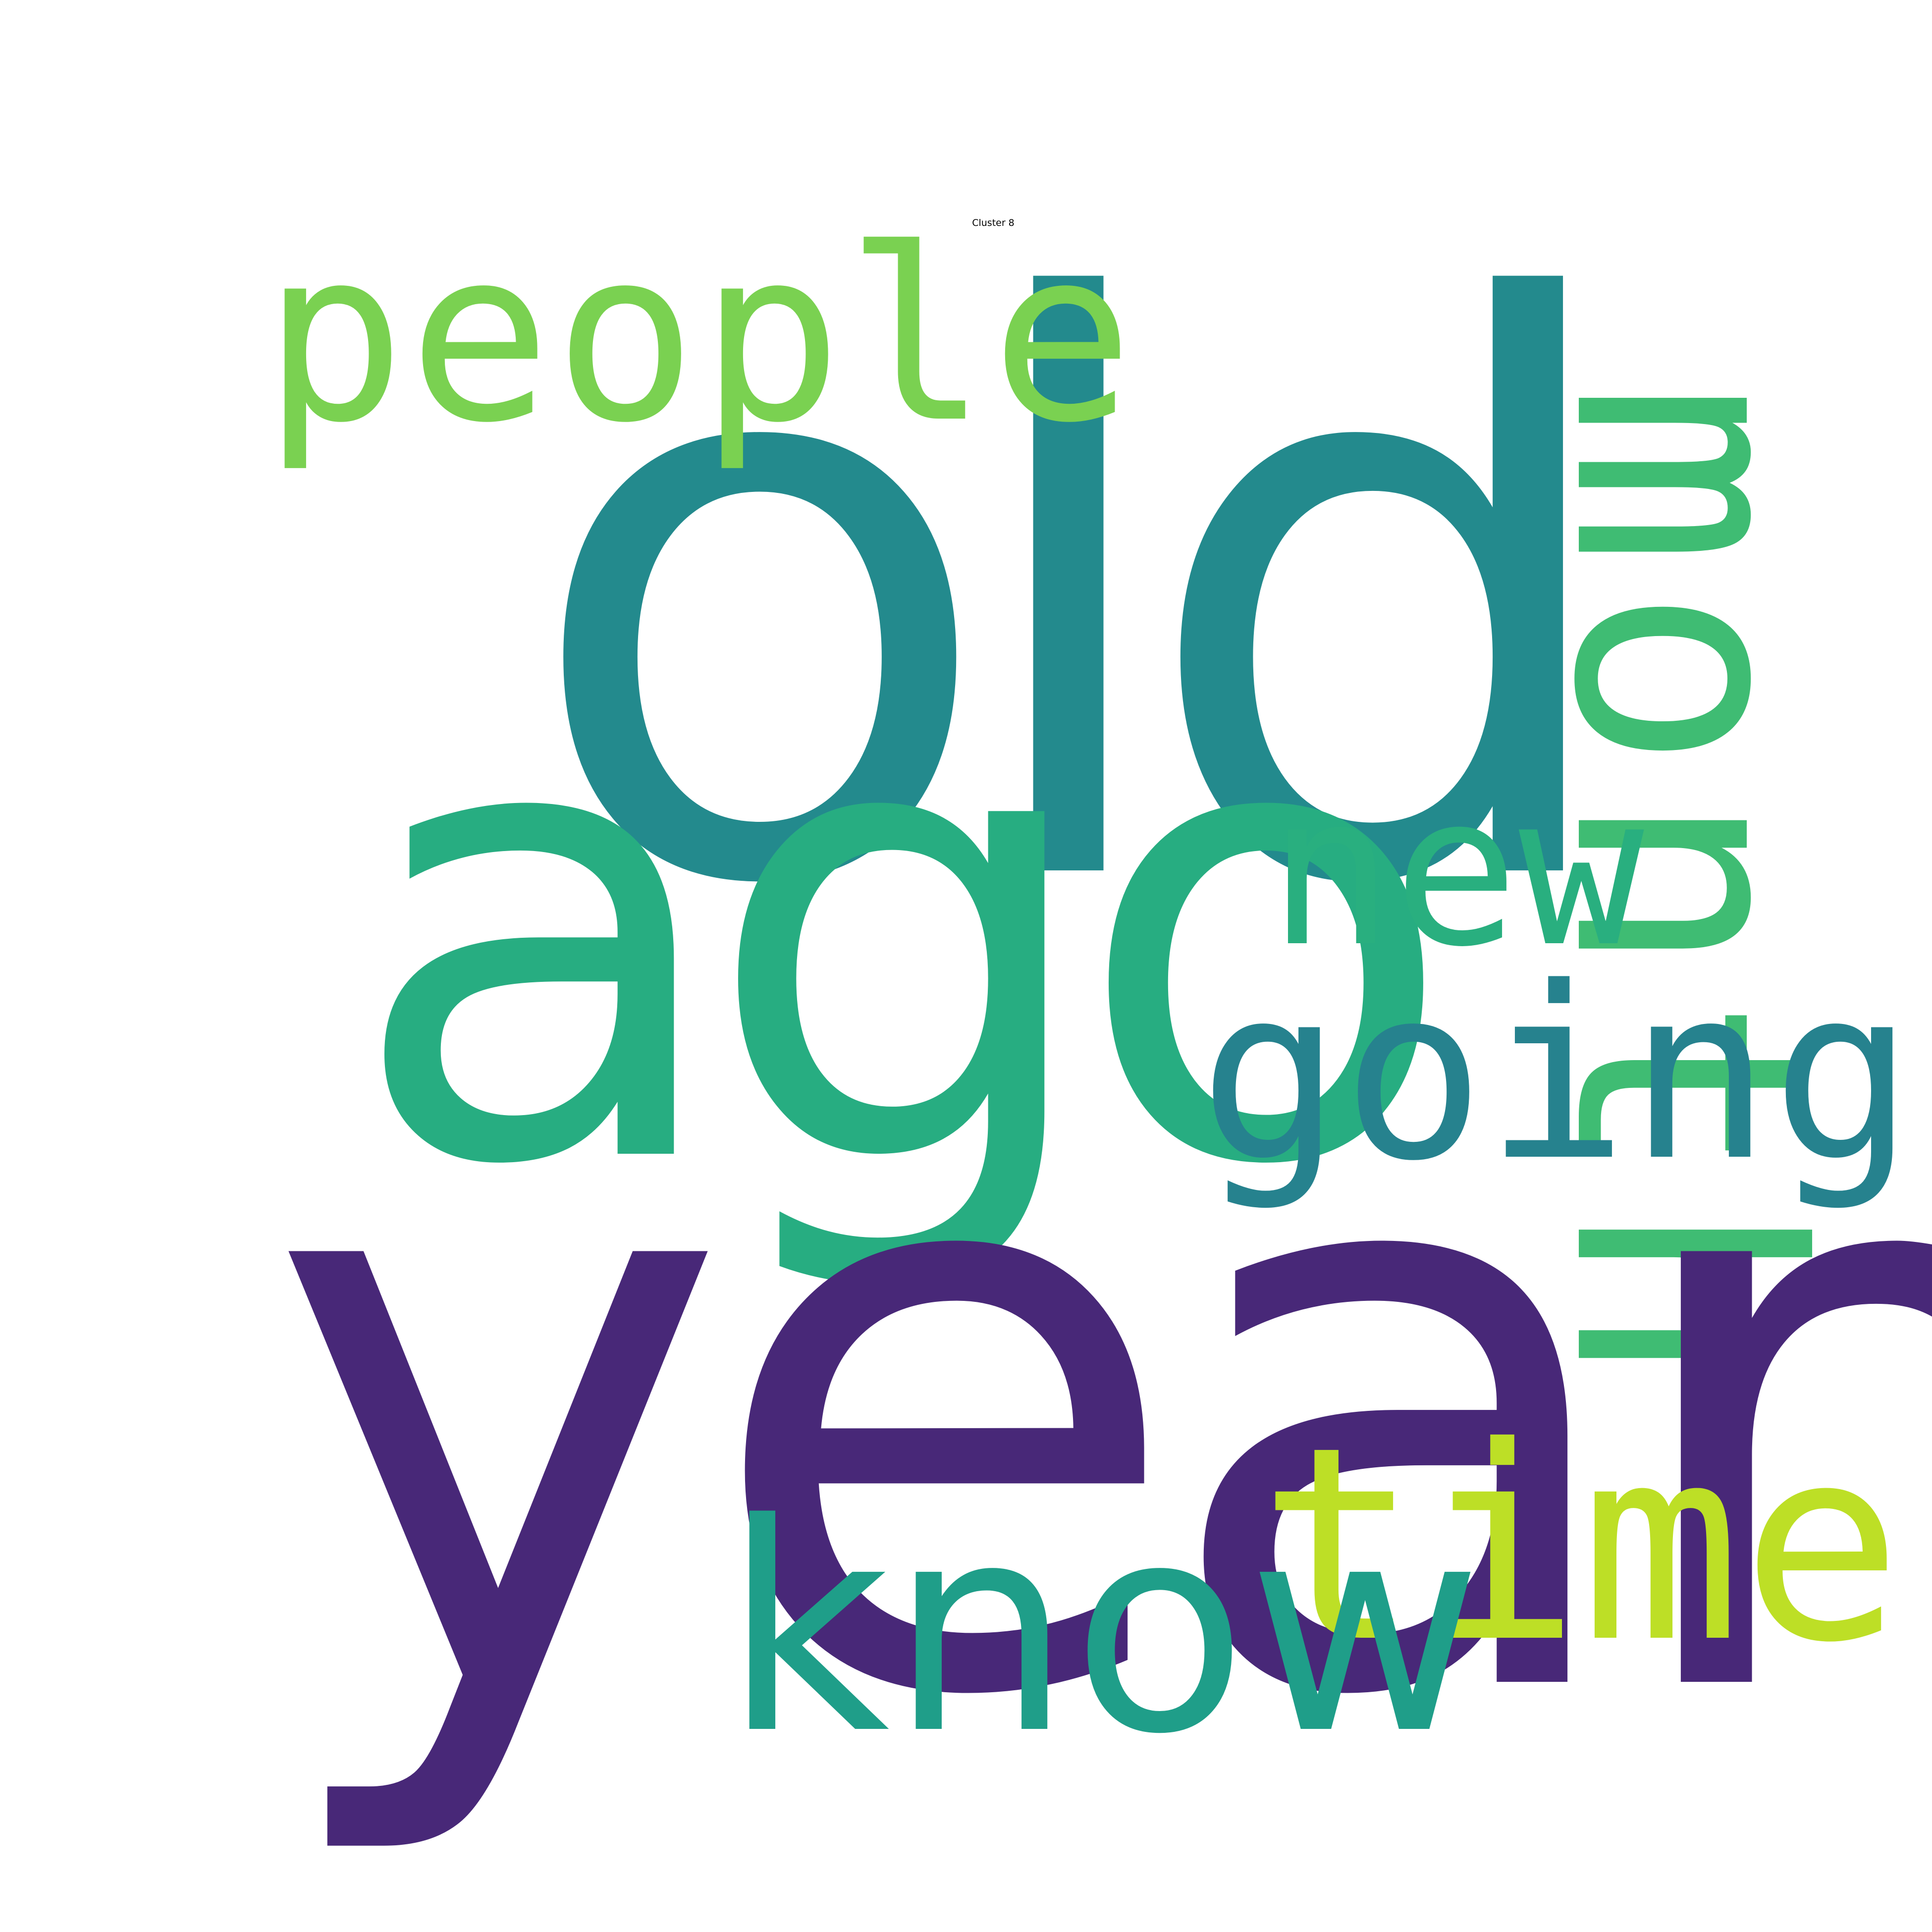 This screenshot has height=1932, width=1932. Describe the element at coordinates (993, 223) in the screenshot. I see `word-cloud-title: Cluster 8` at that location.